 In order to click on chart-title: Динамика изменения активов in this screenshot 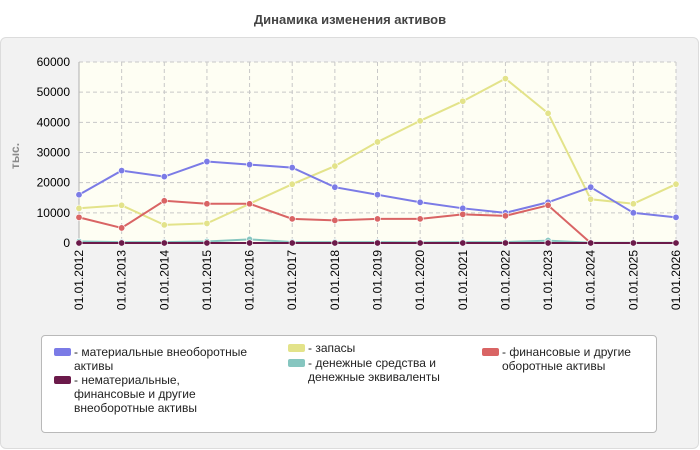, I will do `click(350, 19)`.